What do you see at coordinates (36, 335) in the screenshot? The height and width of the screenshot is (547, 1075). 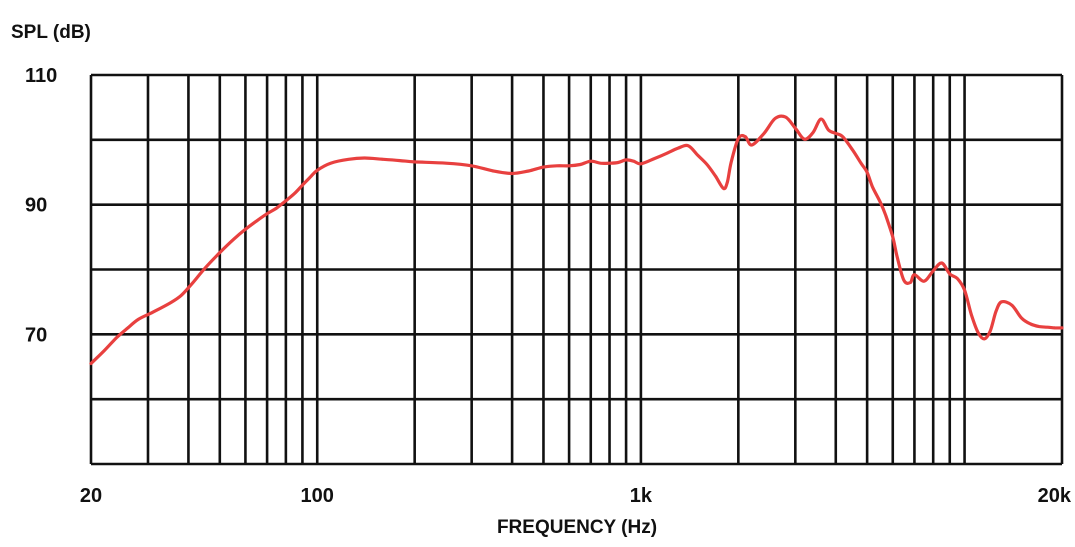 I see `y-tick-label: 70` at bounding box center [36, 335].